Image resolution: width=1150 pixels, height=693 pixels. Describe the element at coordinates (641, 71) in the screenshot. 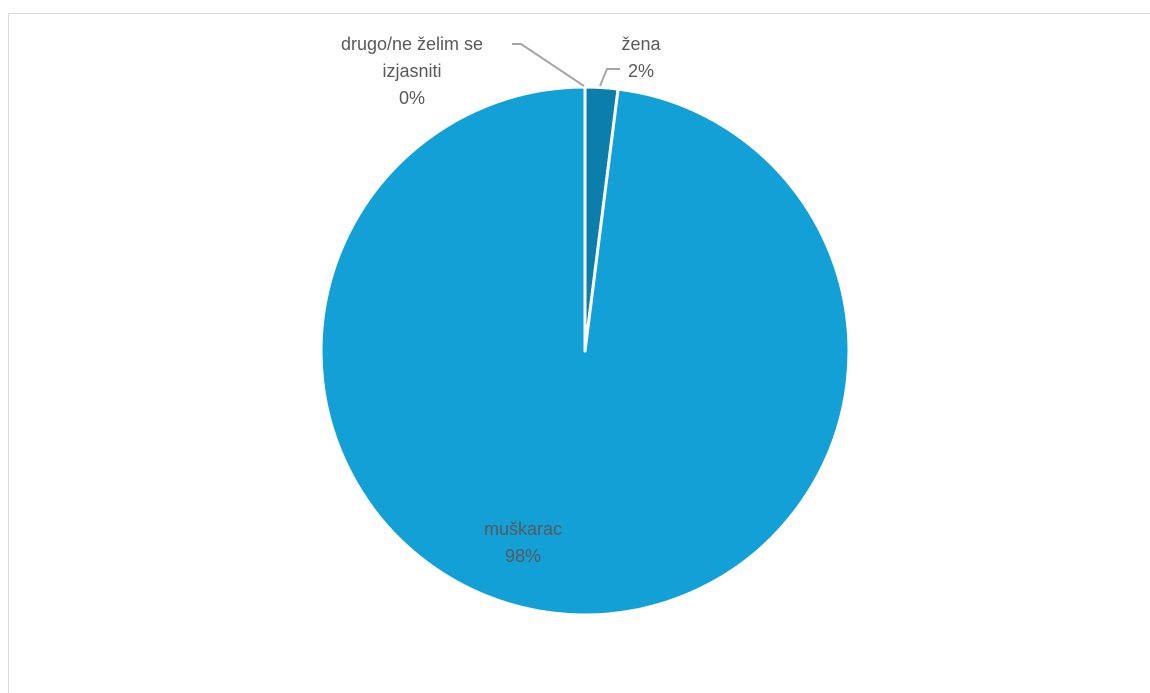

I see `label-zena-pct: 2%` at that location.